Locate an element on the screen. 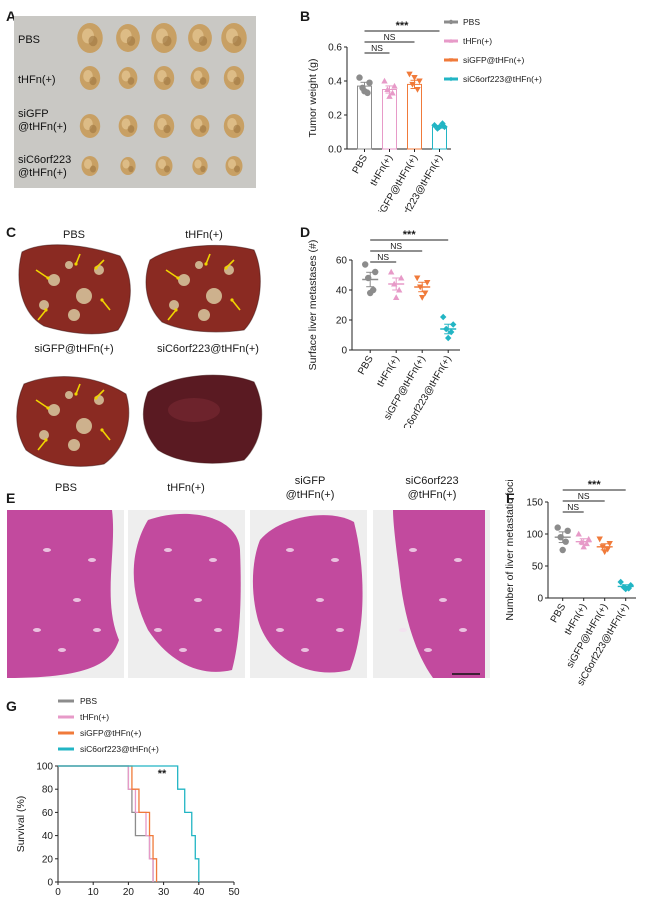 This screenshot has height=900, width=648. tumor-row-label: PBS is located at coordinates (29, 40).